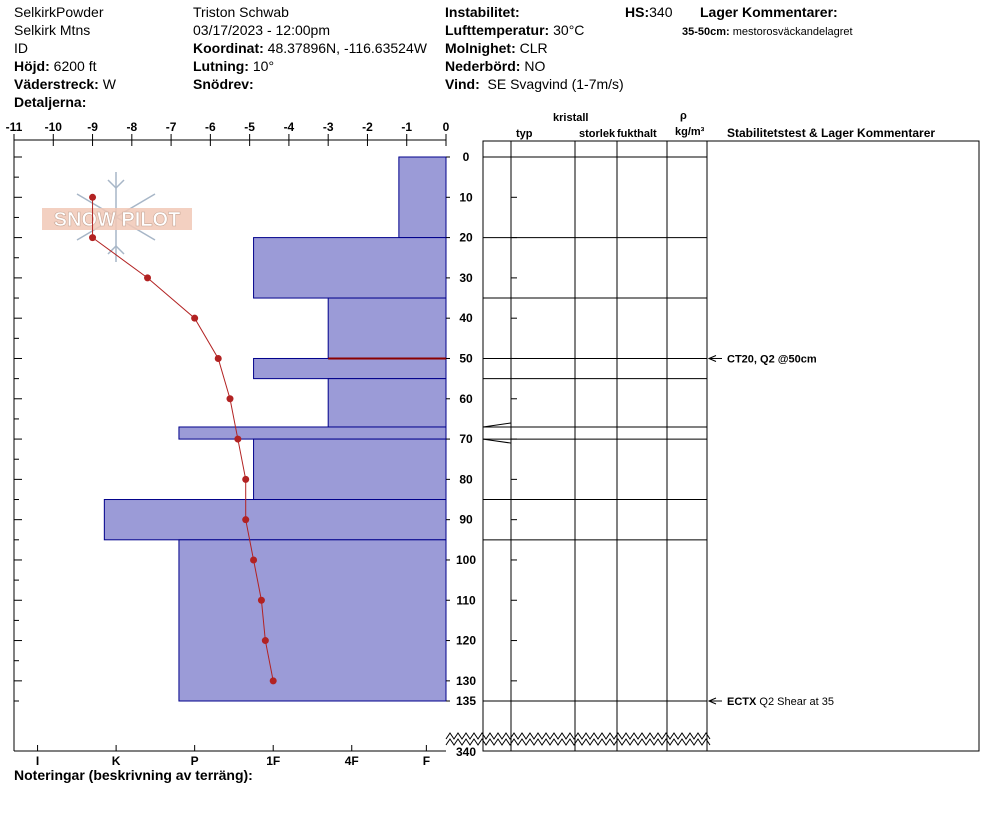  I want to click on wind-row: Vind: SE Svagvind (1-7m/s), so click(534, 84).